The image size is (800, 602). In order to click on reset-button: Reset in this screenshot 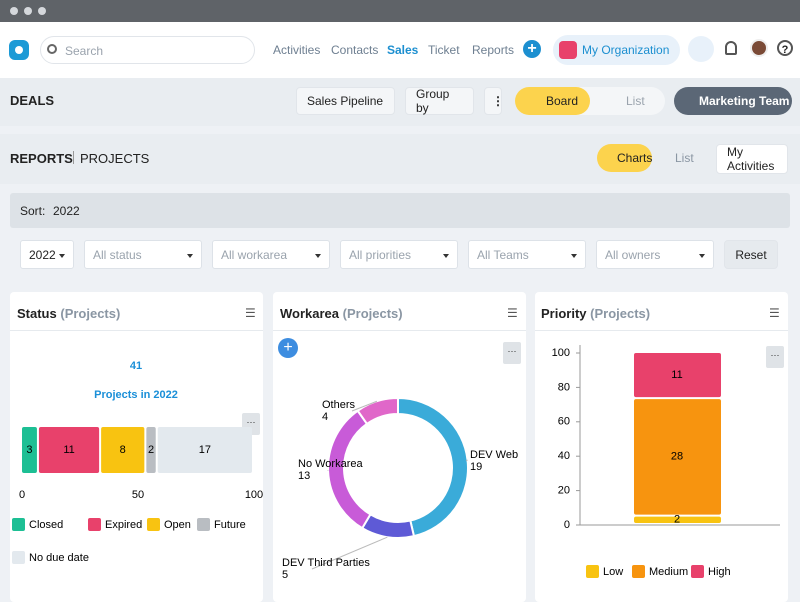, I will do `click(751, 254)`.